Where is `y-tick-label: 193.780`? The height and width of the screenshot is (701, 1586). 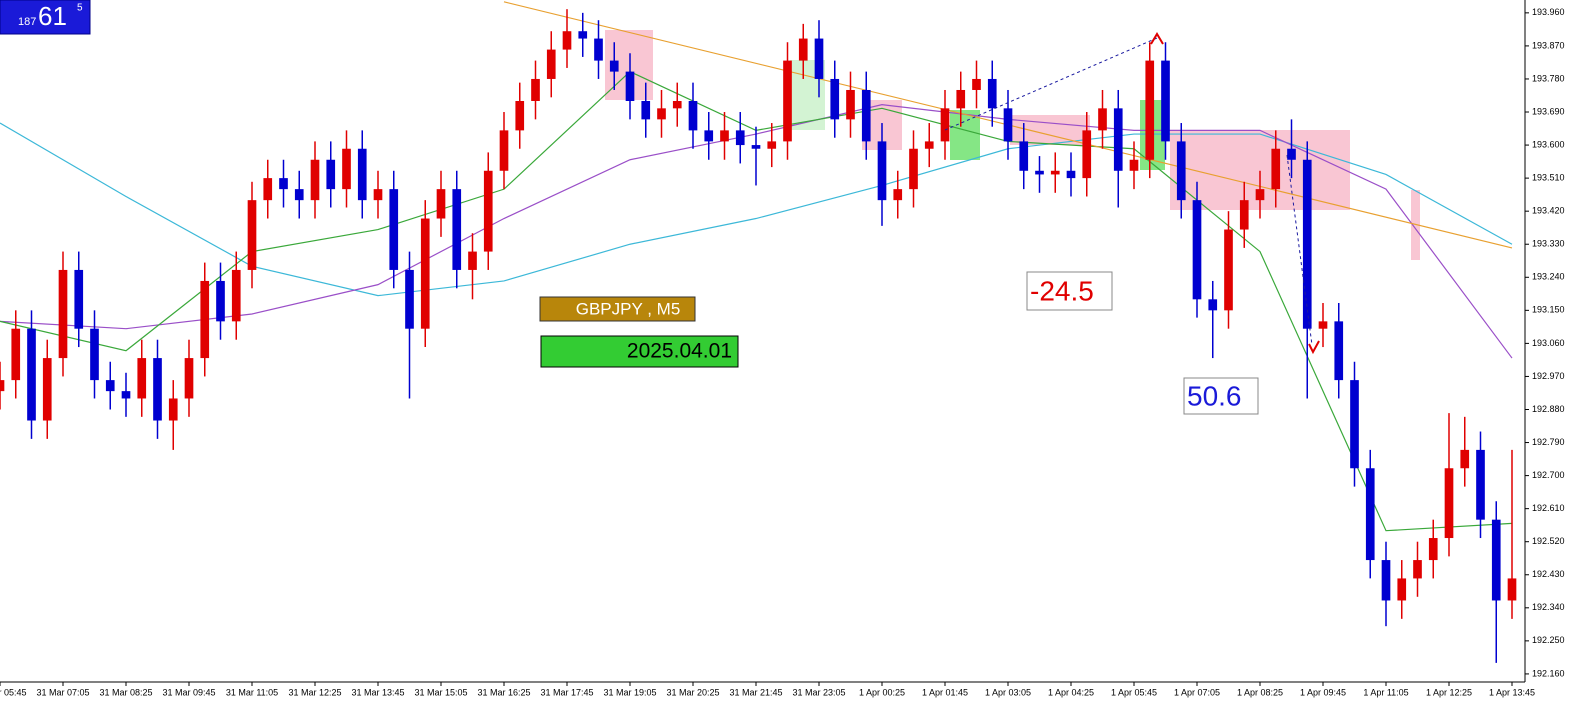 y-tick-label: 193.780 is located at coordinates (1548, 78).